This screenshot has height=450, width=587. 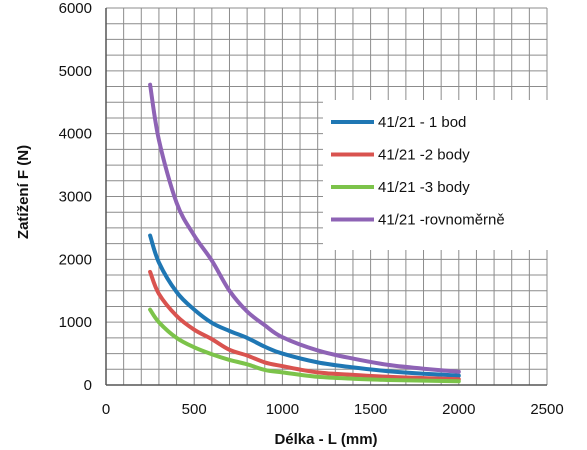 What do you see at coordinates (424, 187) in the screenshot?
I see `legend-label-3: 41/21 -3 body` at bounding box center [424, 187].